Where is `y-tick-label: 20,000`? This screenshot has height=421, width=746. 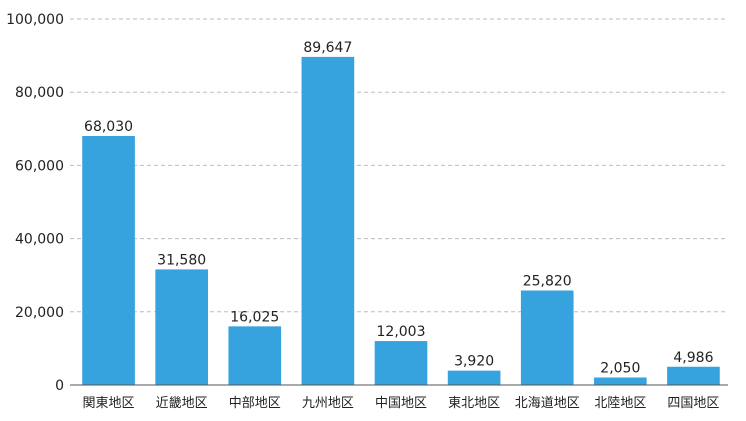 y-tick-label: 20,000 is located at coordinates (39, 313).